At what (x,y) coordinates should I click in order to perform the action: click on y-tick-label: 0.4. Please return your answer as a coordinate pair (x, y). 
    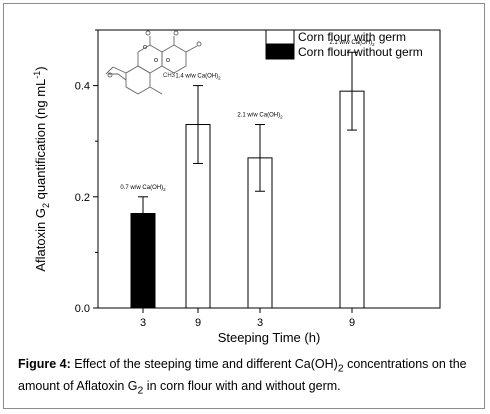
    Looking at the image, I should click on (82, 87).